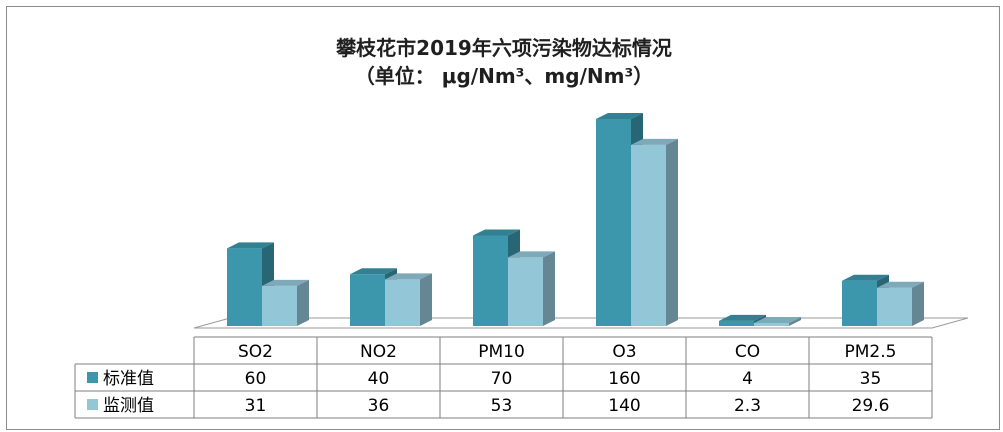 This screenshot has width=1003, height=432. What do you see at coordinates (379, 406) in the screenshot?
I see `data-value: 36` at bounding box center [379, 406].